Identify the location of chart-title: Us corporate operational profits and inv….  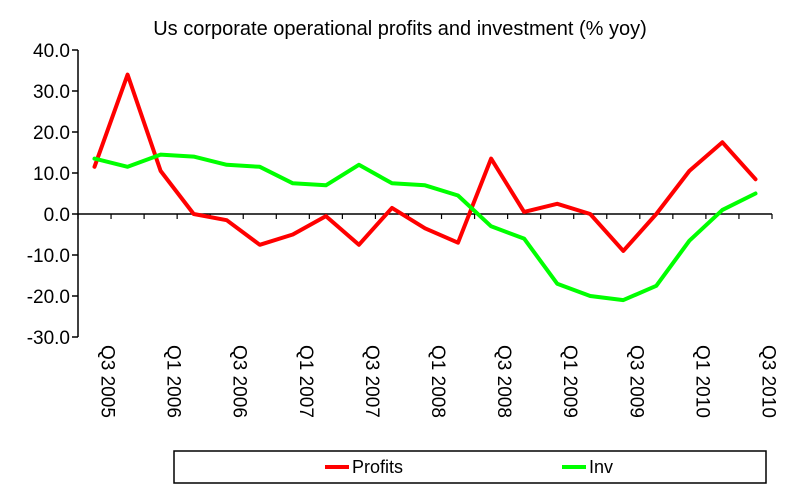
(400, 29).